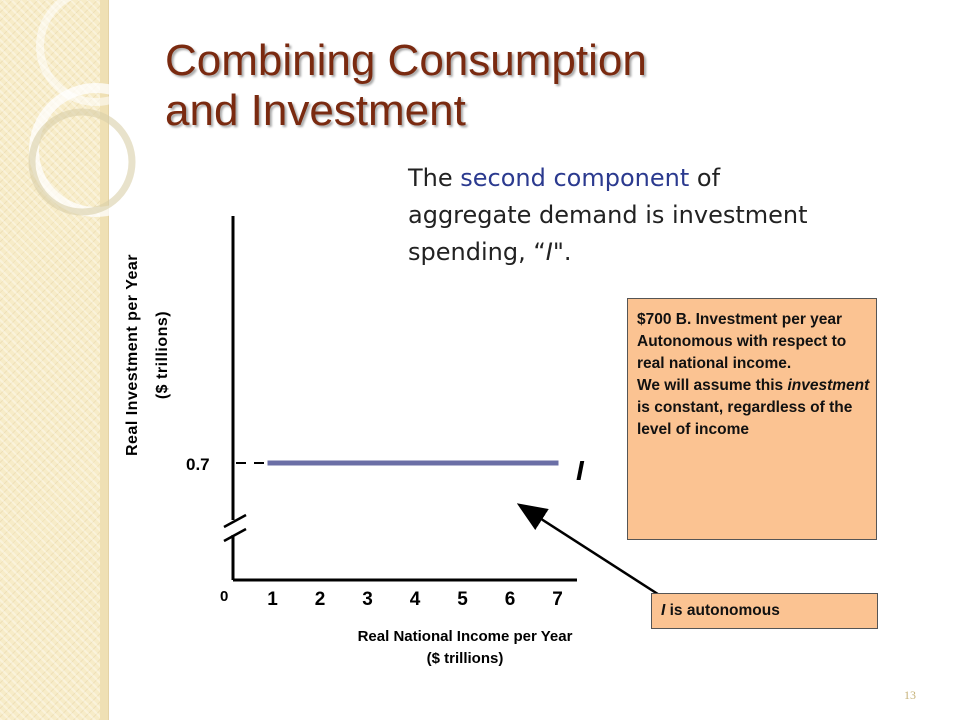  What do you see at coordinates (740, 319) in the screenshot?
I see `callout-line-1: $700 B. Investment per year` at bounding box center [740, 319].